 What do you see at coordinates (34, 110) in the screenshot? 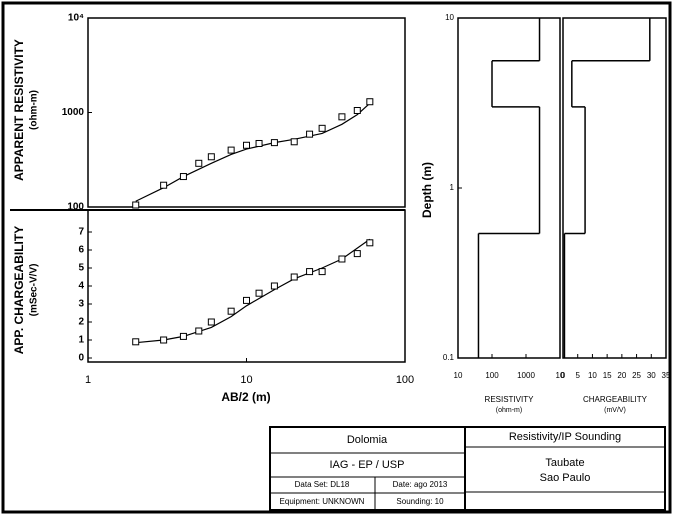
I see `y-axis-unit: (ohm-m)` at bounding box center [34, 110].